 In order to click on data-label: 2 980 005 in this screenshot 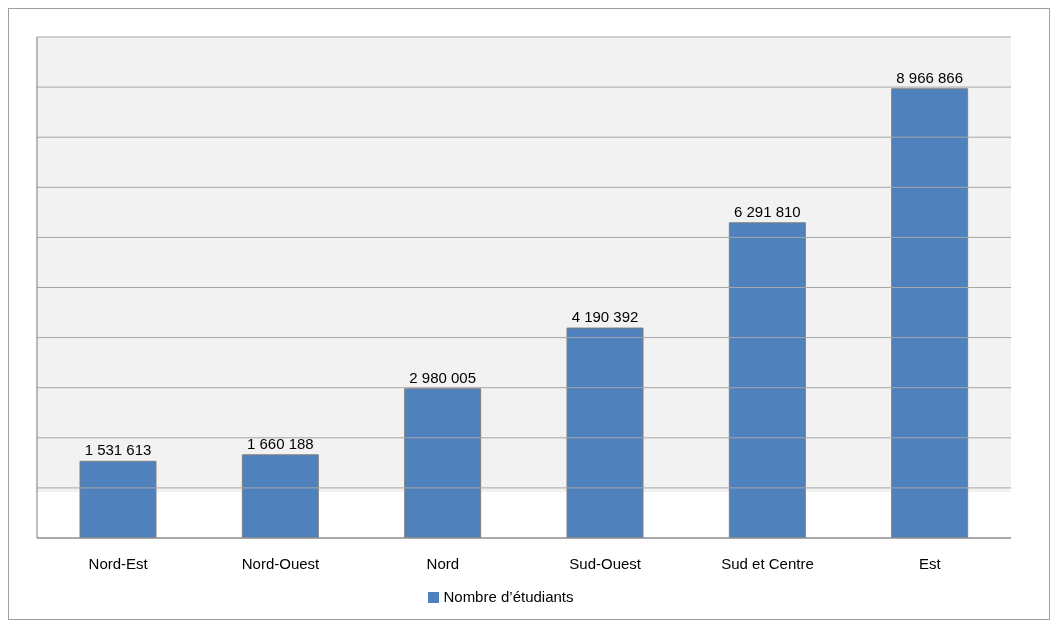, I will do `click(443, 377)`.